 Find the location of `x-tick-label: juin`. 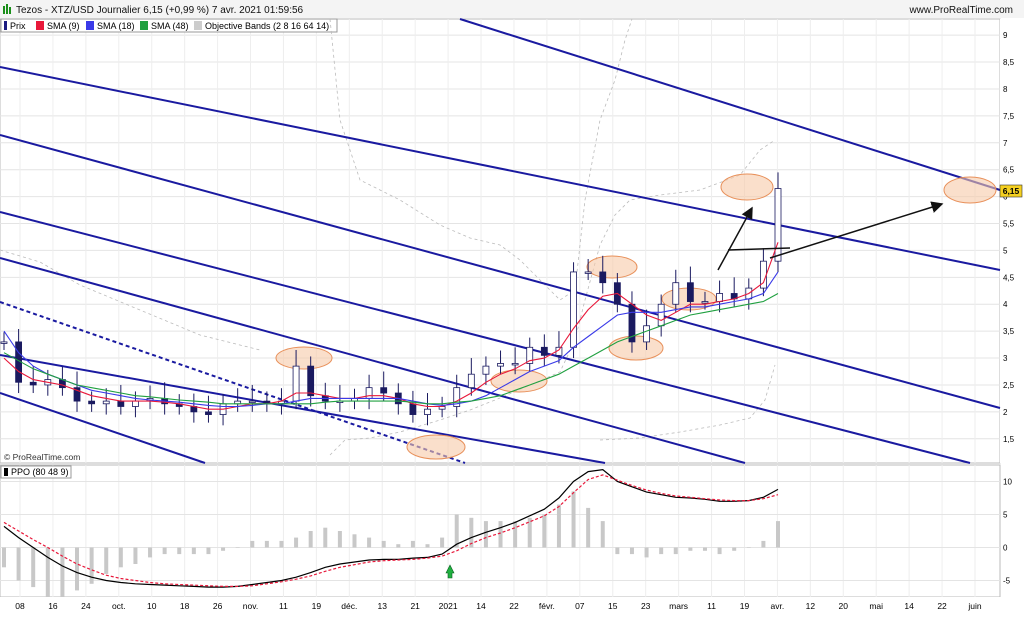

x-tick-label: juin is located at coordinates (974, 606).